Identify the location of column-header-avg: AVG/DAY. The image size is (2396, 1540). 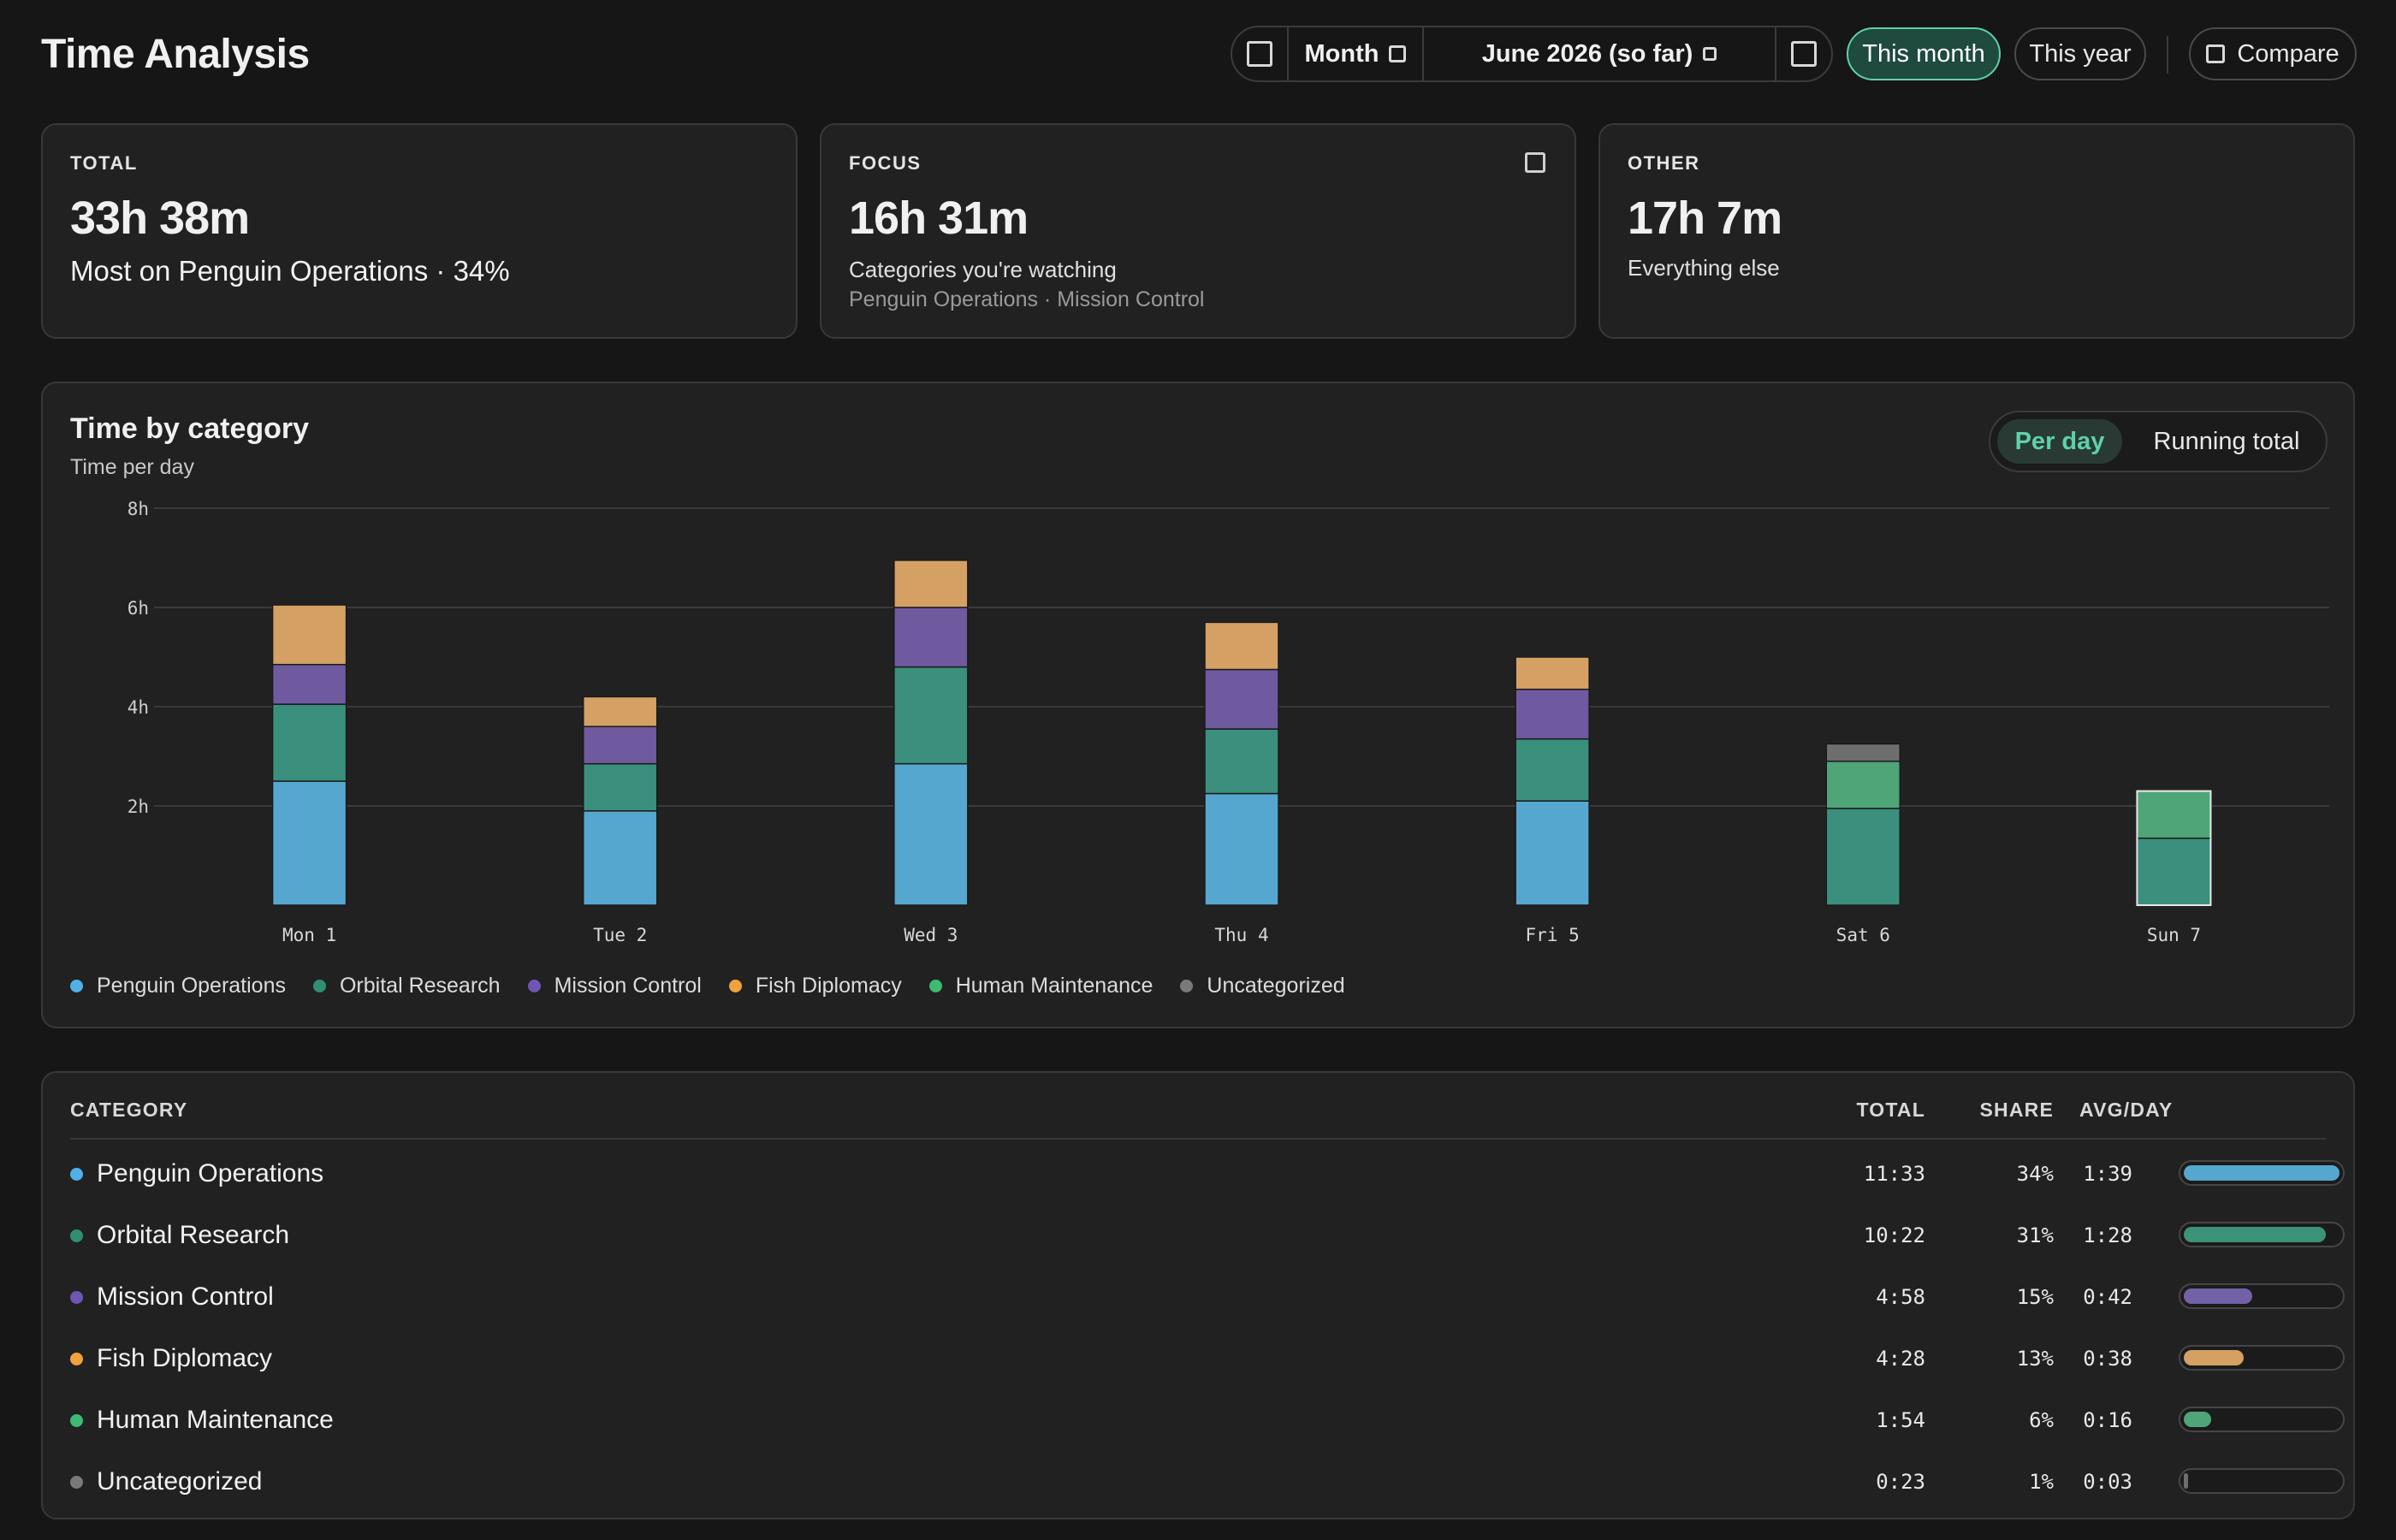
(2127, 1110).